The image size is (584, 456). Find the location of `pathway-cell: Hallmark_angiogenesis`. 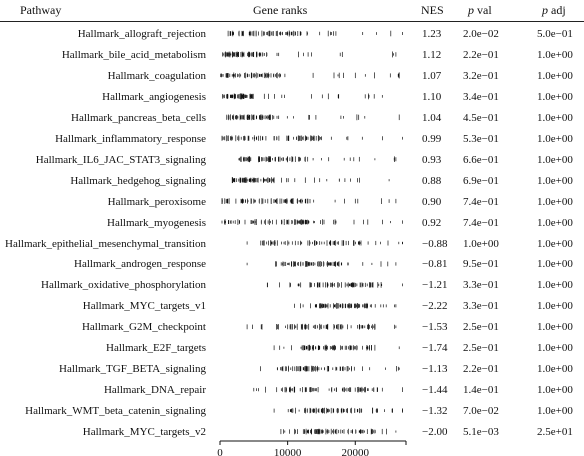

pathway-cell: Hallmark_angiogenesis is located at coordinates (154, 96).